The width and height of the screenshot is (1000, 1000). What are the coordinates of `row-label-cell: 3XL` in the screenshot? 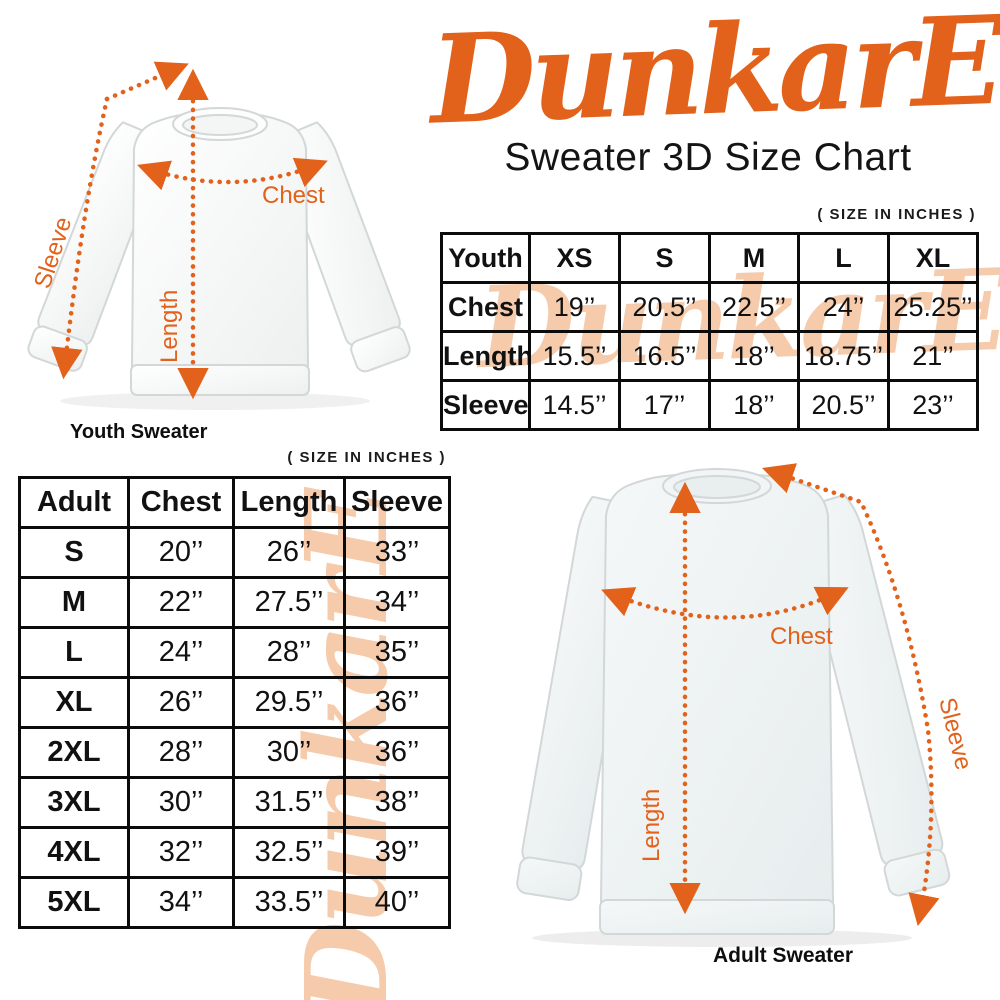 It's located at (74, 802).